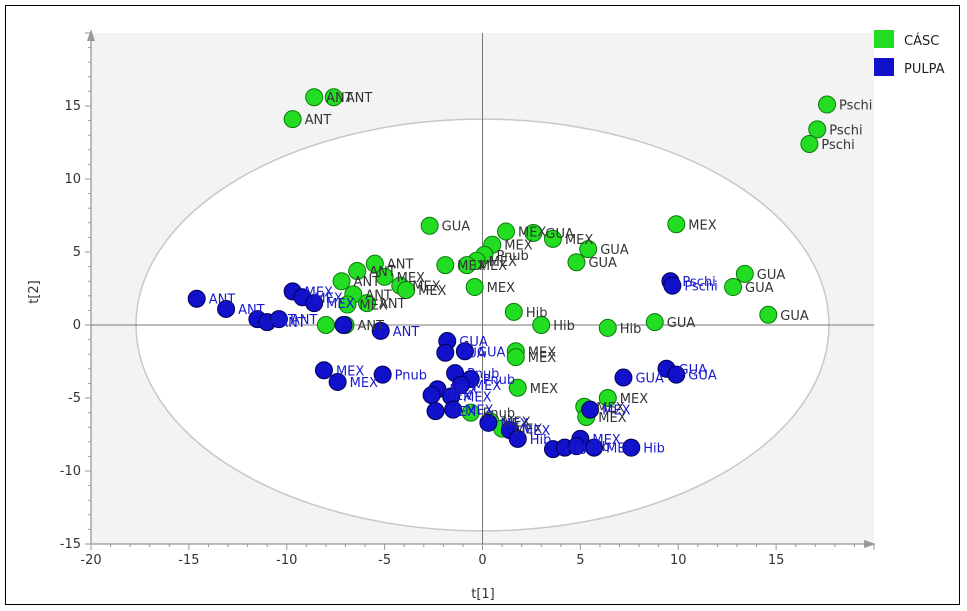 The height and width of the screenshot is (611, 967). Describe the element at coordinates (884, 39) in the screenshot. I see `legend-swatch-casc` at that location.